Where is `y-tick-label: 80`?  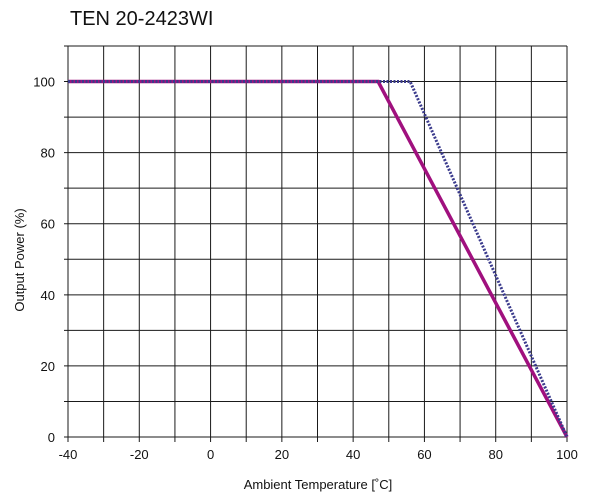 y-tick-label: 80 is located at coordinates (48, 153).